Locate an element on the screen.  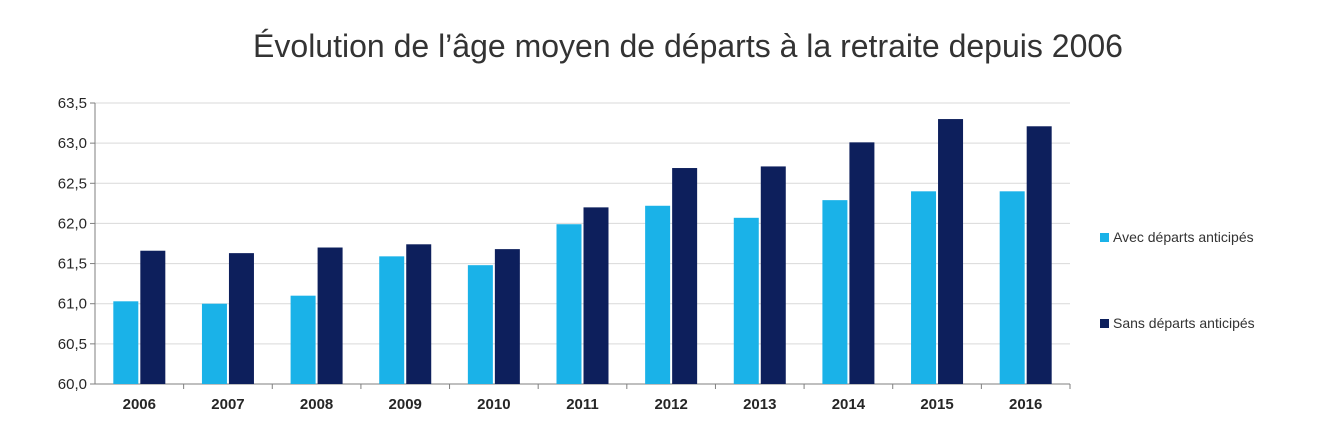
x-tick-label: 2007 is located at coordinates (227, 404).